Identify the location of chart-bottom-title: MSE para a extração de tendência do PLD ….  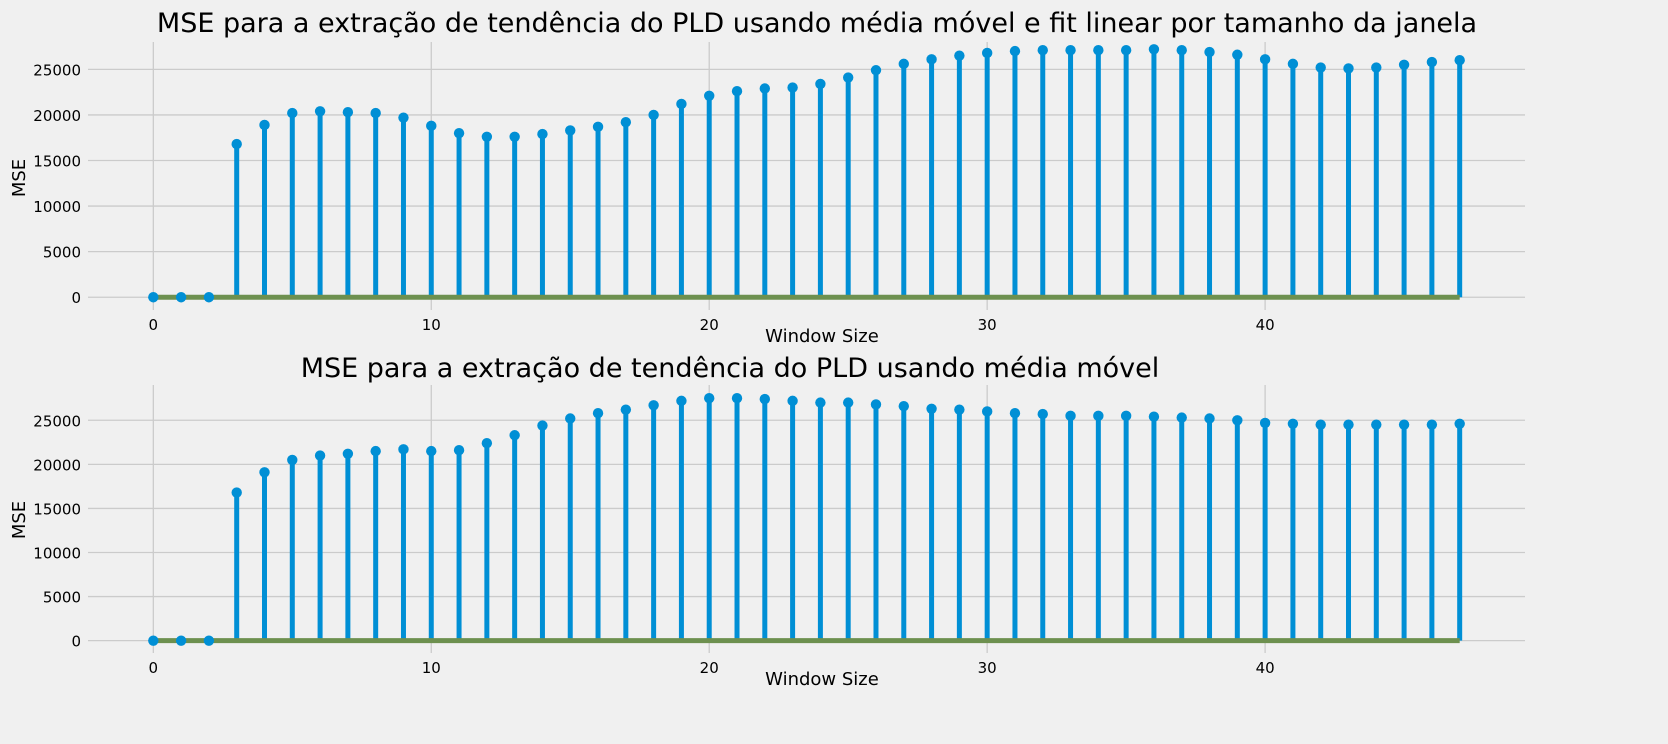
(730, 368).